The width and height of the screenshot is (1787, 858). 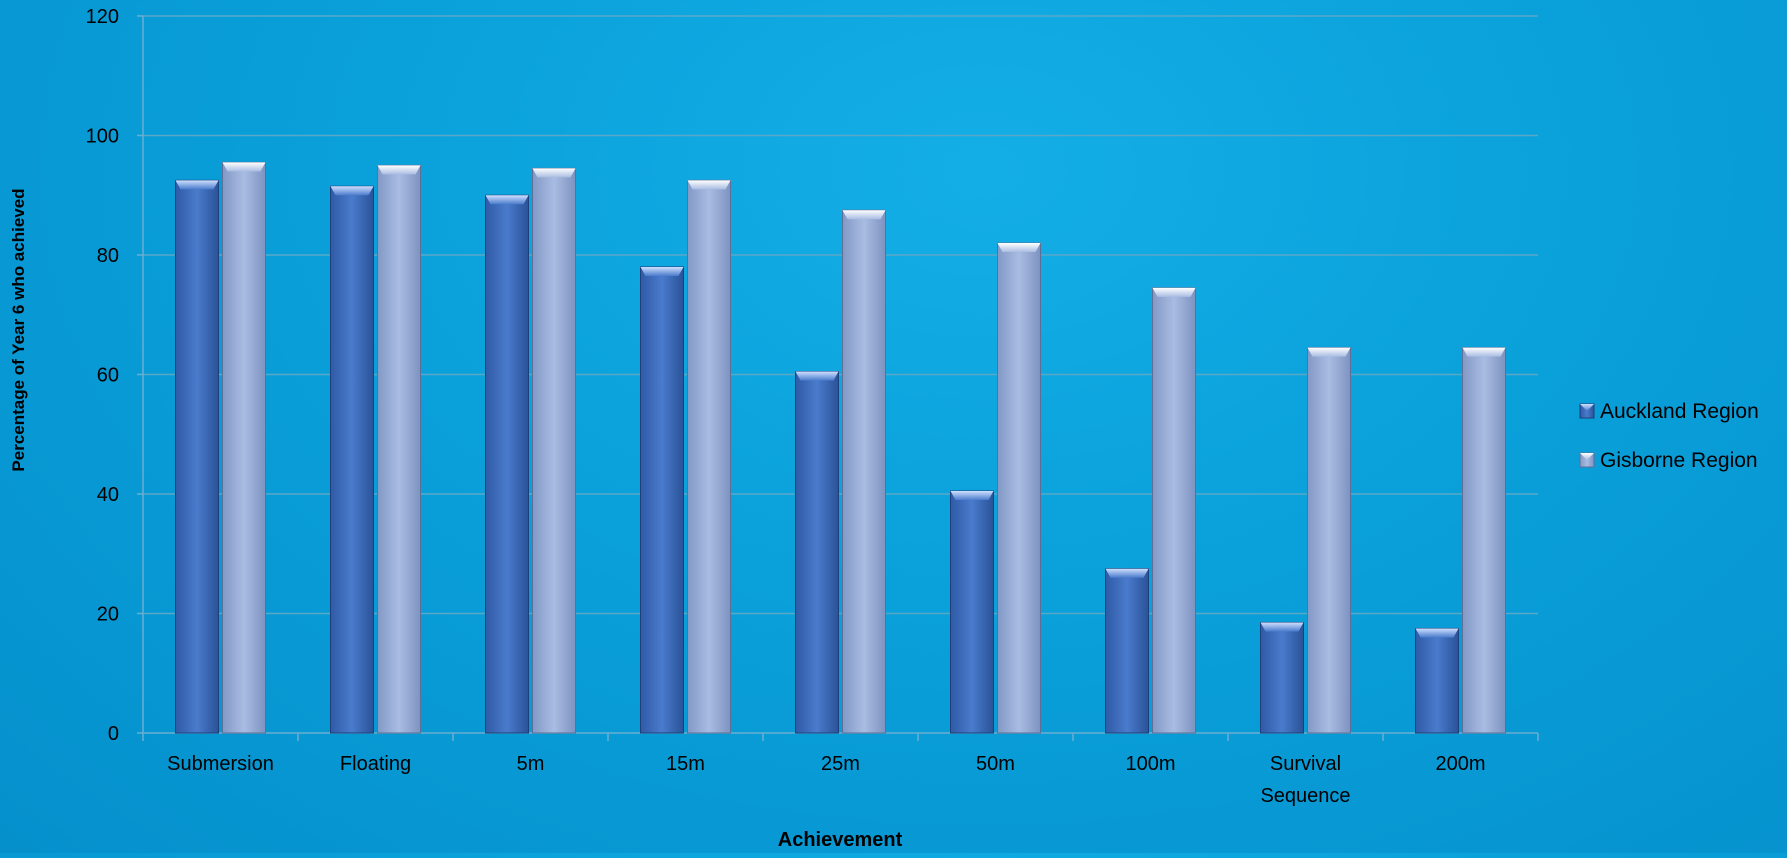 I want to click on legend-label: Auckland Region, so click(x=1679, y=411).